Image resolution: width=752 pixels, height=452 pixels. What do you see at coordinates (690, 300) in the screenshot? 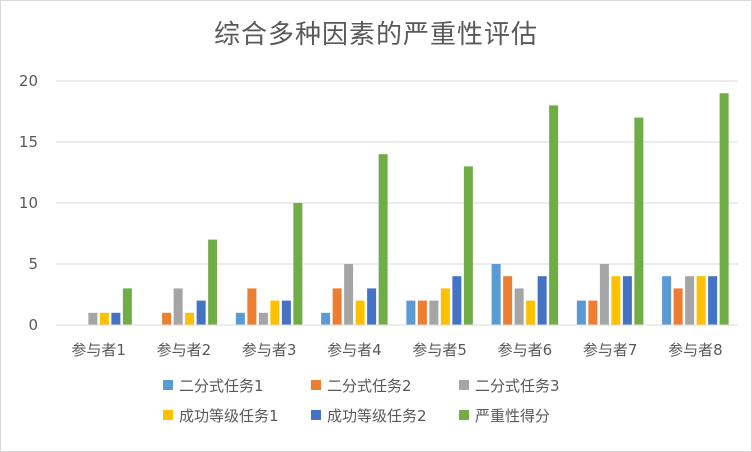
I see `bar-二分式任务3-参与者8` at bounding box center [690, 300].